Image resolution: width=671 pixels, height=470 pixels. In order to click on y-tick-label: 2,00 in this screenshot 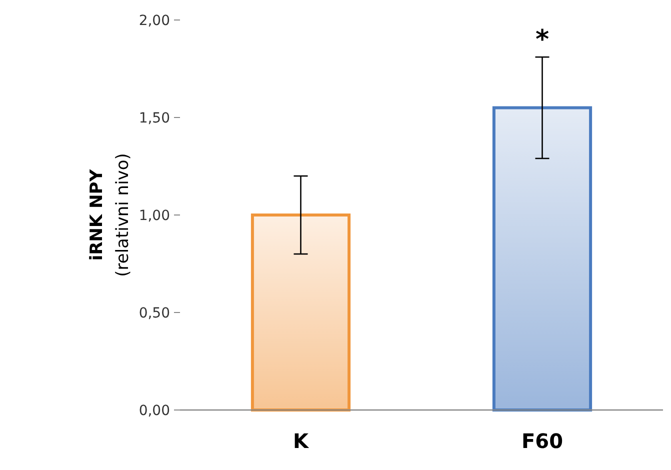, I will do `click(154, 20)`.